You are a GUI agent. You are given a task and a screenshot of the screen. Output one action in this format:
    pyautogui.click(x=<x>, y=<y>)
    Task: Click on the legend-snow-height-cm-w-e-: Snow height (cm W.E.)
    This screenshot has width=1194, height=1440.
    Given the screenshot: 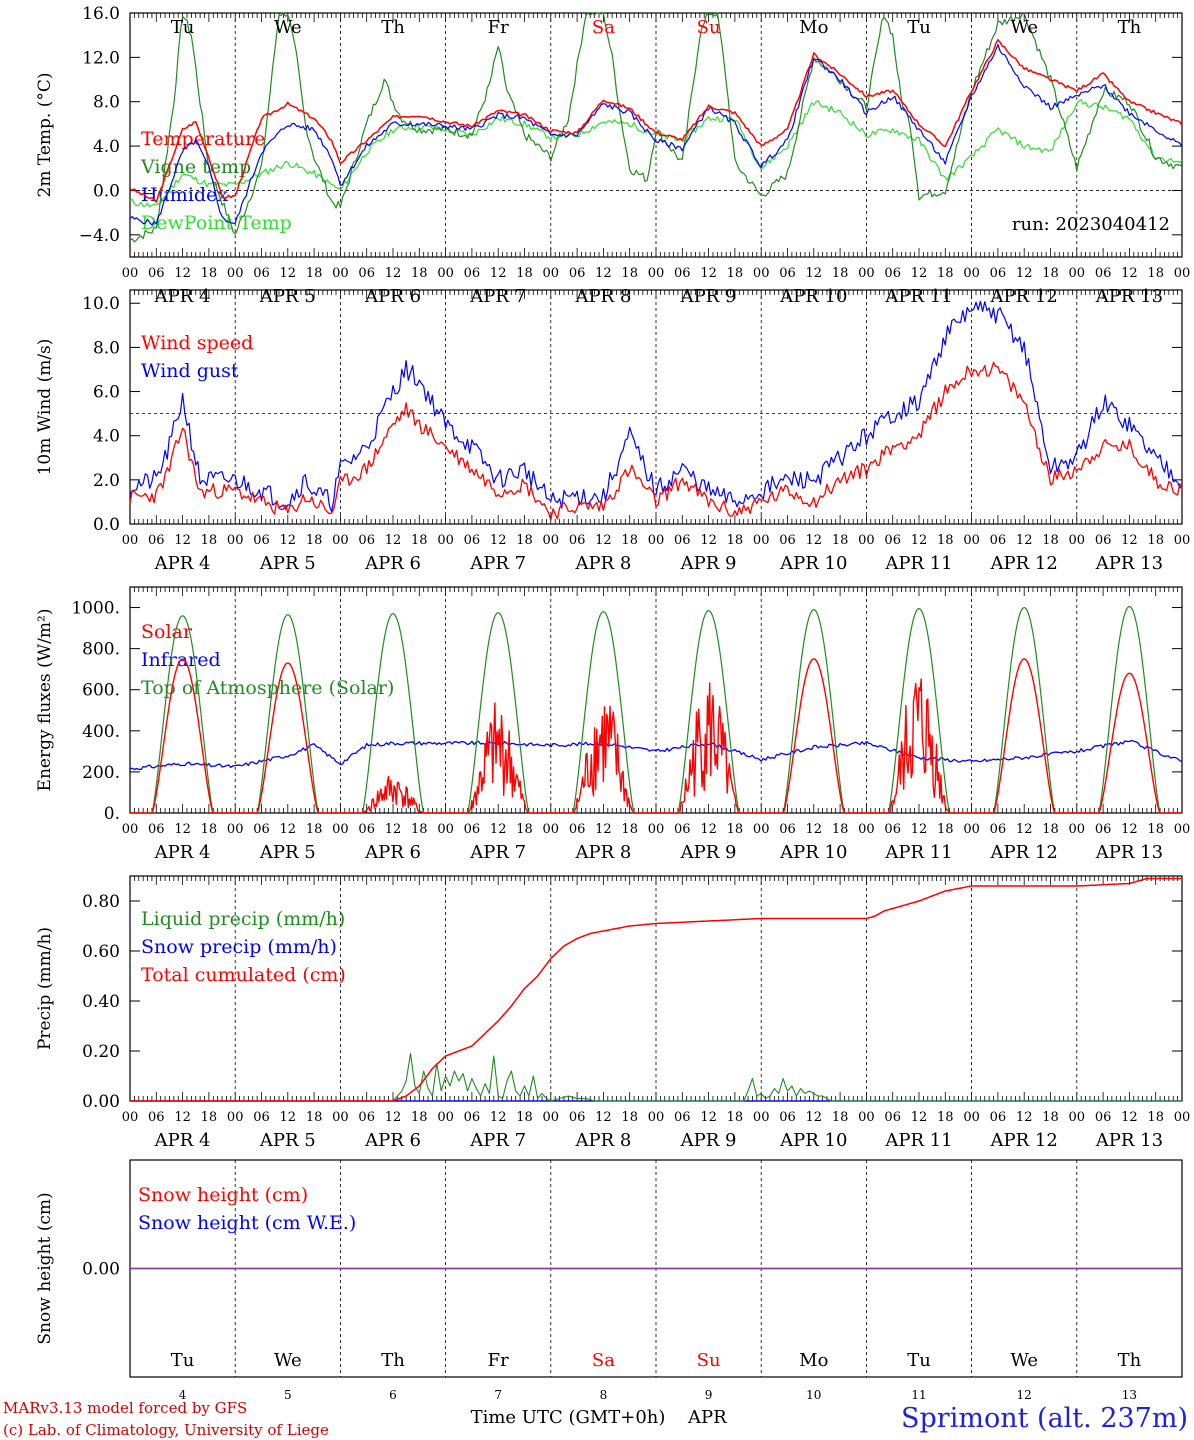 What is the action you would take?
    pyautogui.click(x=247, y=1223)
    